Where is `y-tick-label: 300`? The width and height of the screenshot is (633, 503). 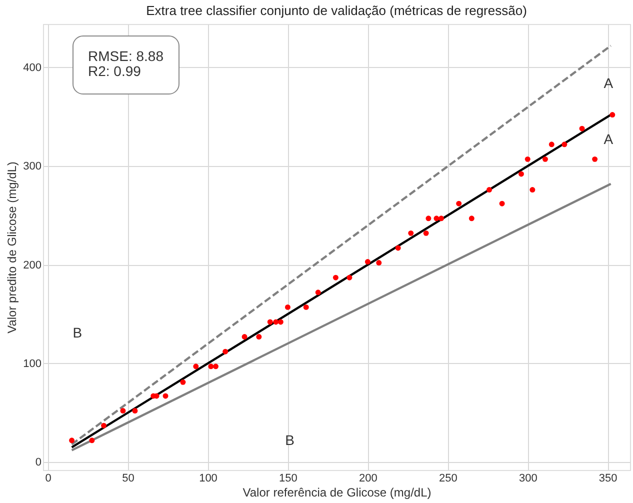
y-tick-label: 300 is located at coordinates (32, 166).